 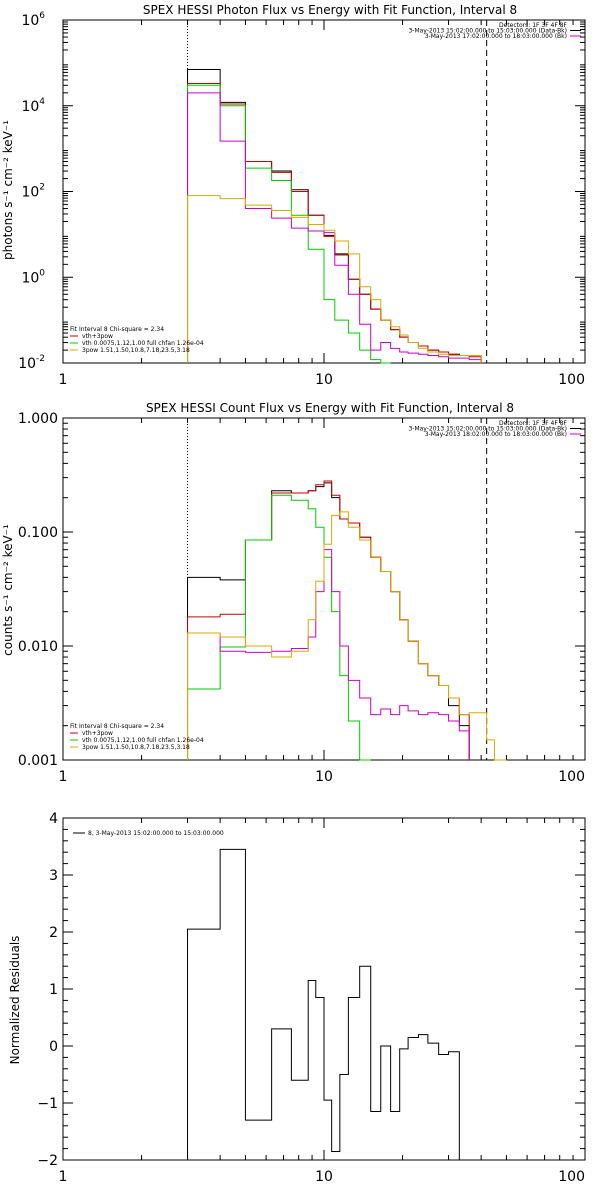 What do you see at coordinates (8, 590) in the screenshot?
I see `y-axis-label: counts s⁻¹ cm⁻² keV⁻¹` at bounding box center [8, 590].